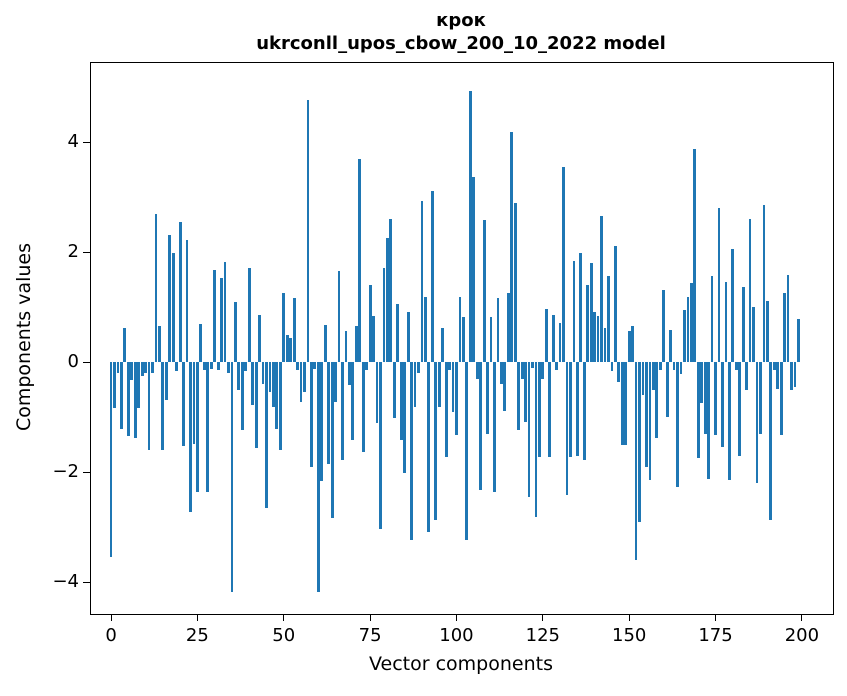 The width and height of the screenshot is (847, 696). I want to click on x-tick-label: 75, so click(370, 635).